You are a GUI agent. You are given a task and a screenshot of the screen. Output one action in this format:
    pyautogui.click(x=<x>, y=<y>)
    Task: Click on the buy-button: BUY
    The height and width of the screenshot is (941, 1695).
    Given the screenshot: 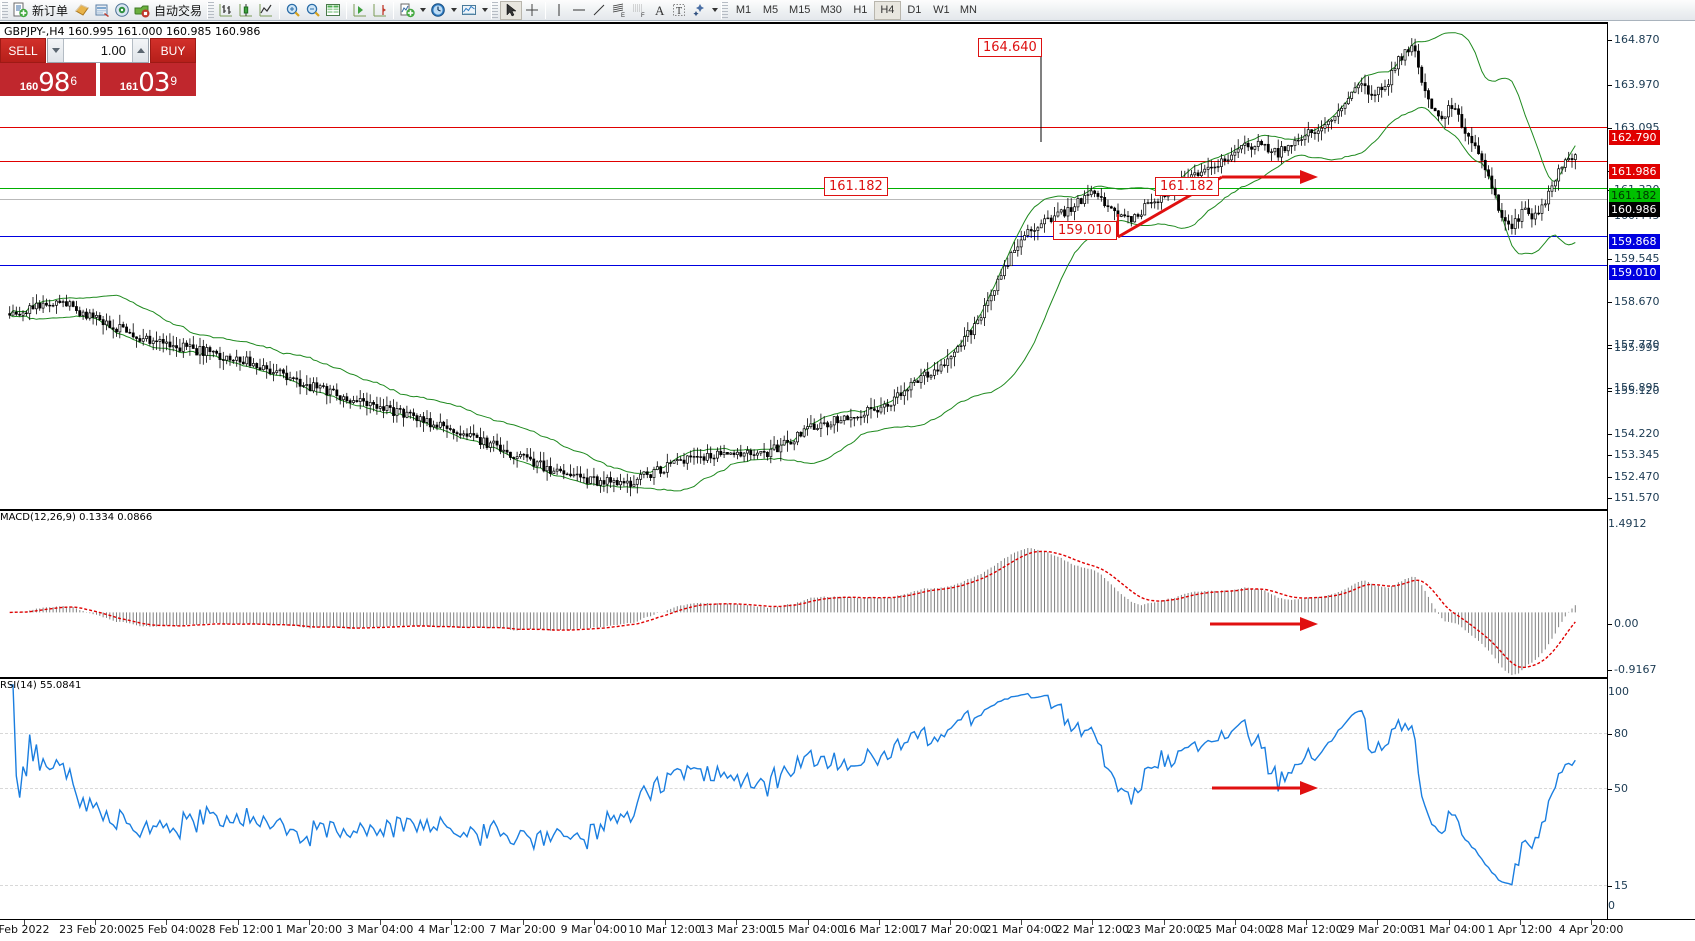 What is the action you would take?
    pyautogui.click(x=173, y=50)
    